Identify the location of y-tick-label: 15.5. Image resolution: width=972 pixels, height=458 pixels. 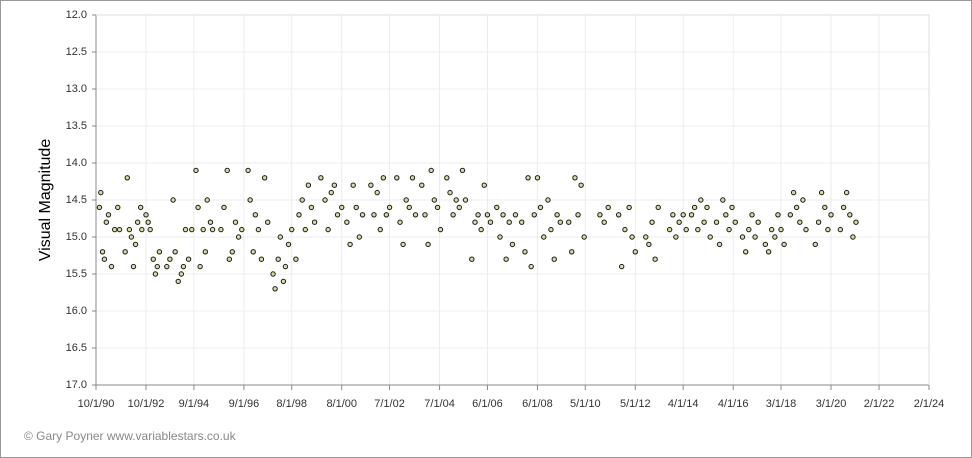
(76, 274).